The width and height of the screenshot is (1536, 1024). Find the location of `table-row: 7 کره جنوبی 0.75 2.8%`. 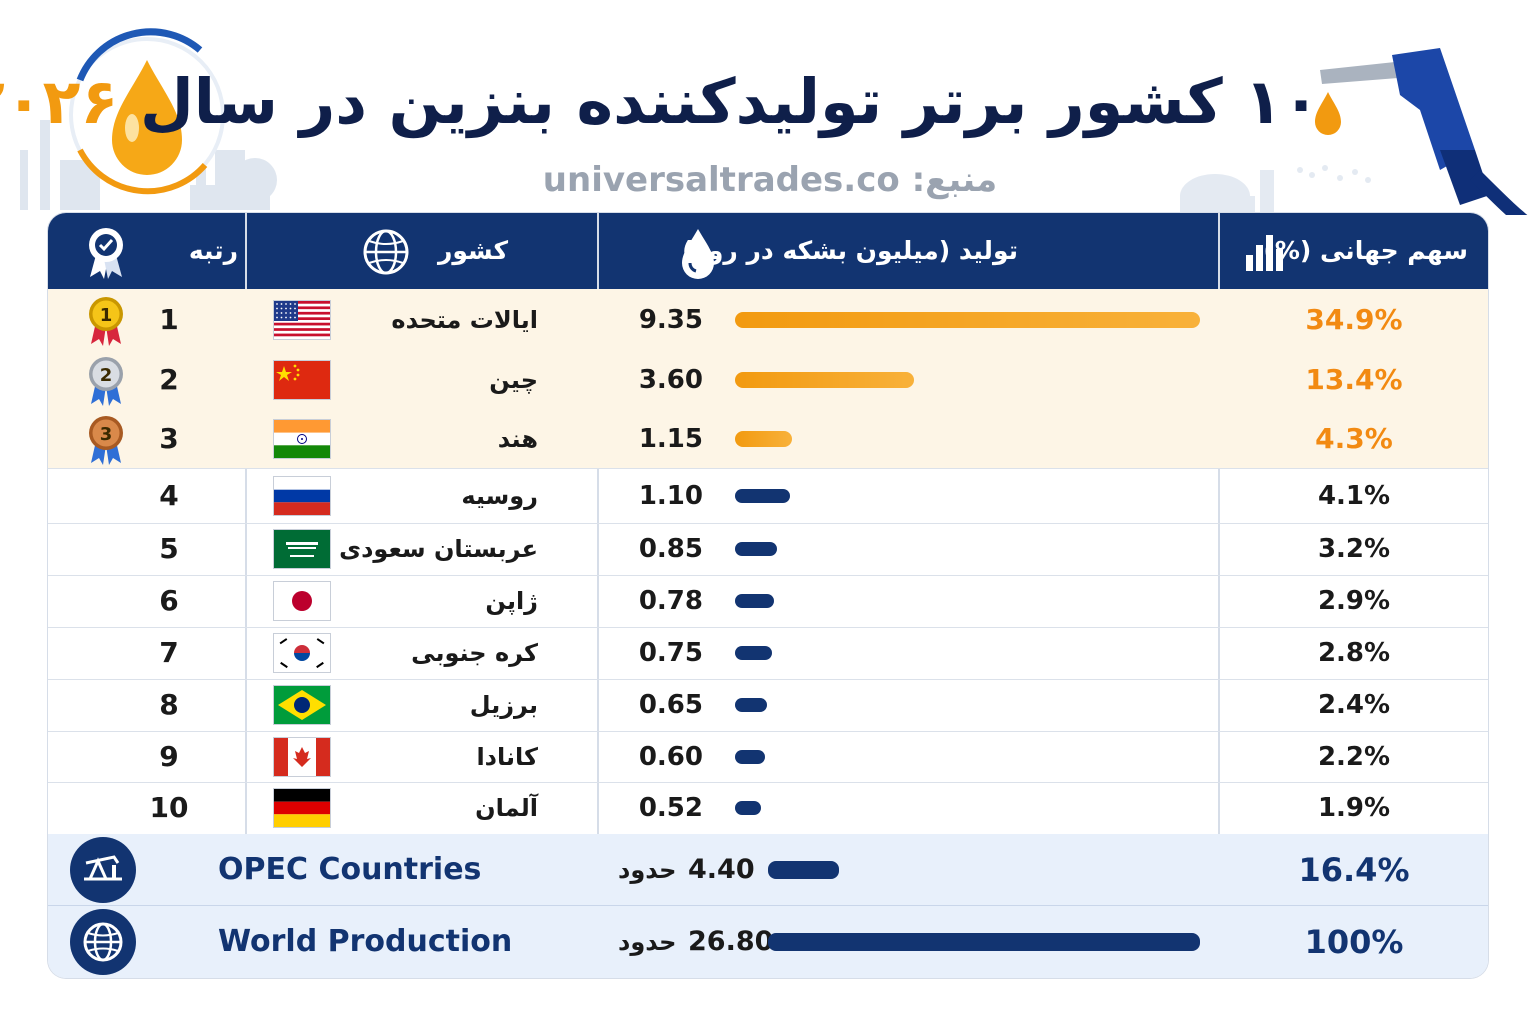

table-row: 7 کره جنوبی 0.75 2.8% is located at coordinates (768, 653).